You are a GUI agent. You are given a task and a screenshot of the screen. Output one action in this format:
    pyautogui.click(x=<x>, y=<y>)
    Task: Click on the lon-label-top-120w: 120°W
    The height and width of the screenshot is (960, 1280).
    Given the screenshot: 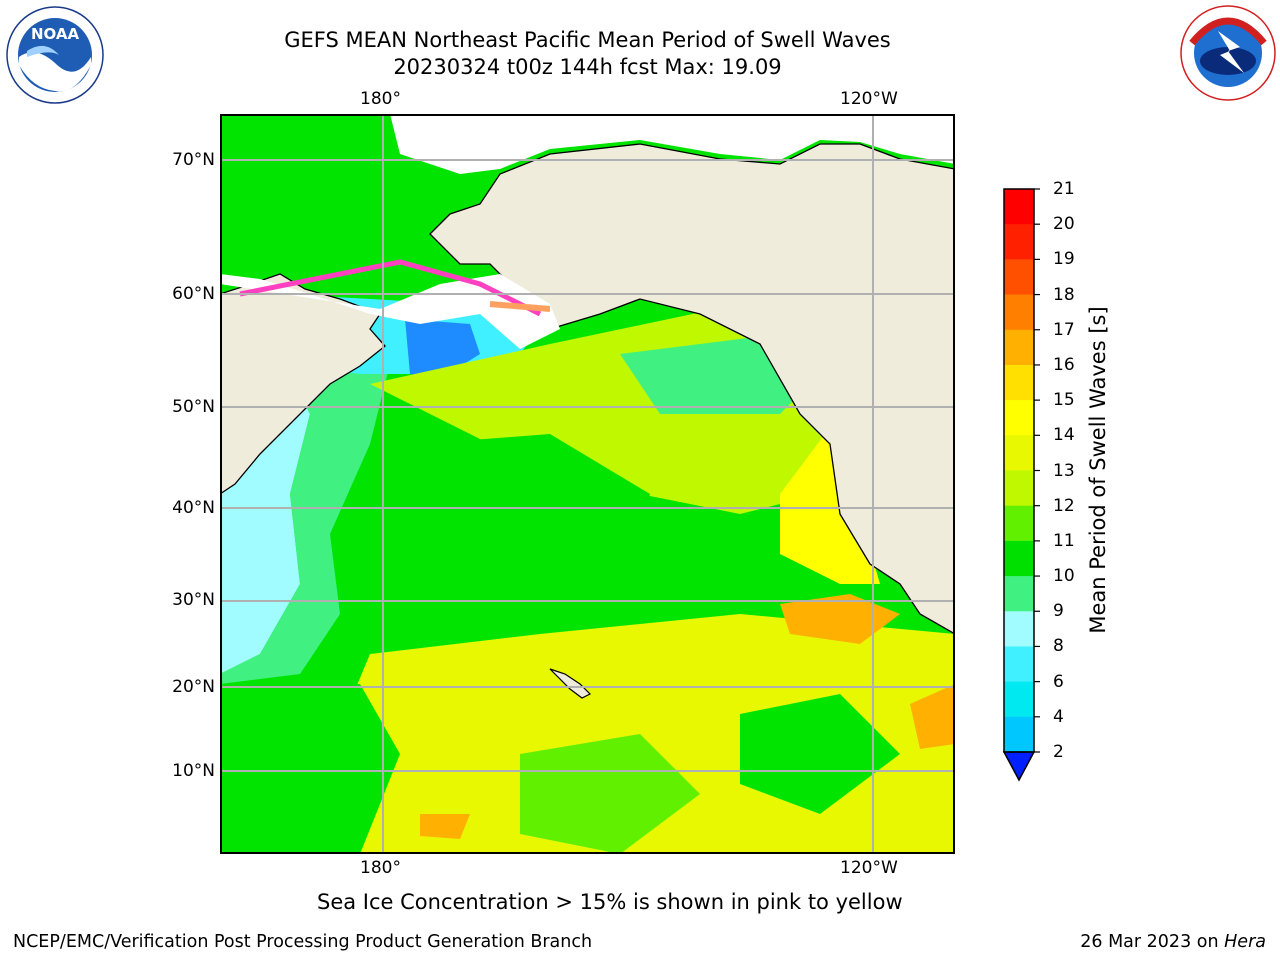 What is the action you would take?
    pyautogui.click(x=869, y=99)
    